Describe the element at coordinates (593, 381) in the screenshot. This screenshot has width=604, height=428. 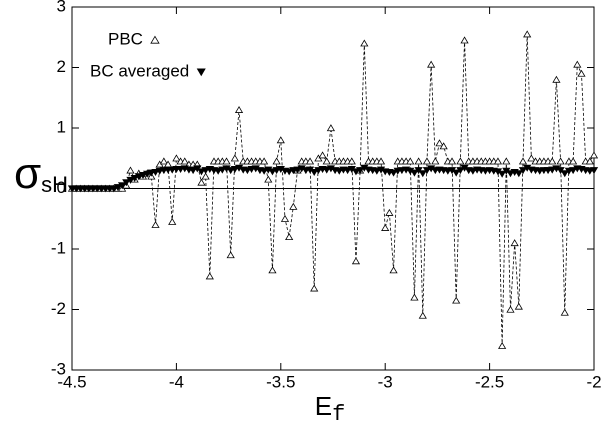
I see `x-tick-label: -2` at that location.